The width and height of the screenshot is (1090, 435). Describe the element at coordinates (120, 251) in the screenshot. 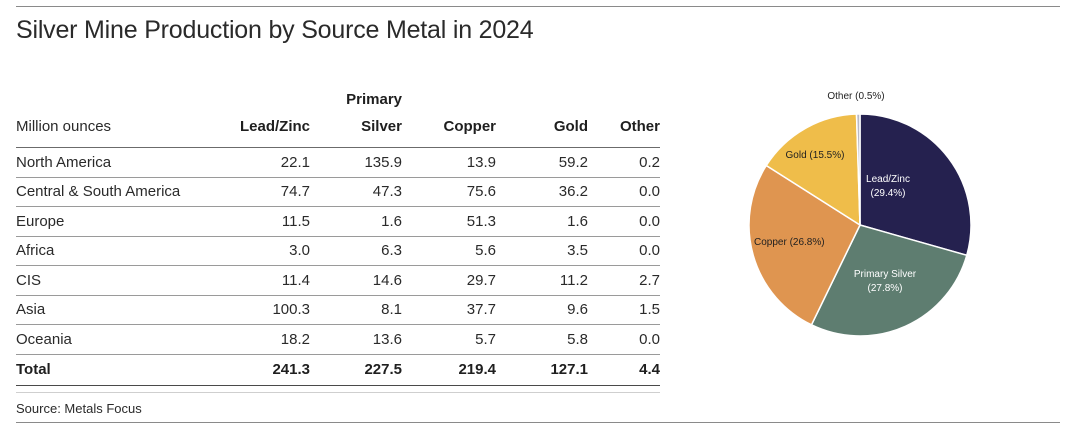

I see `region-cell: Africa` at that location.